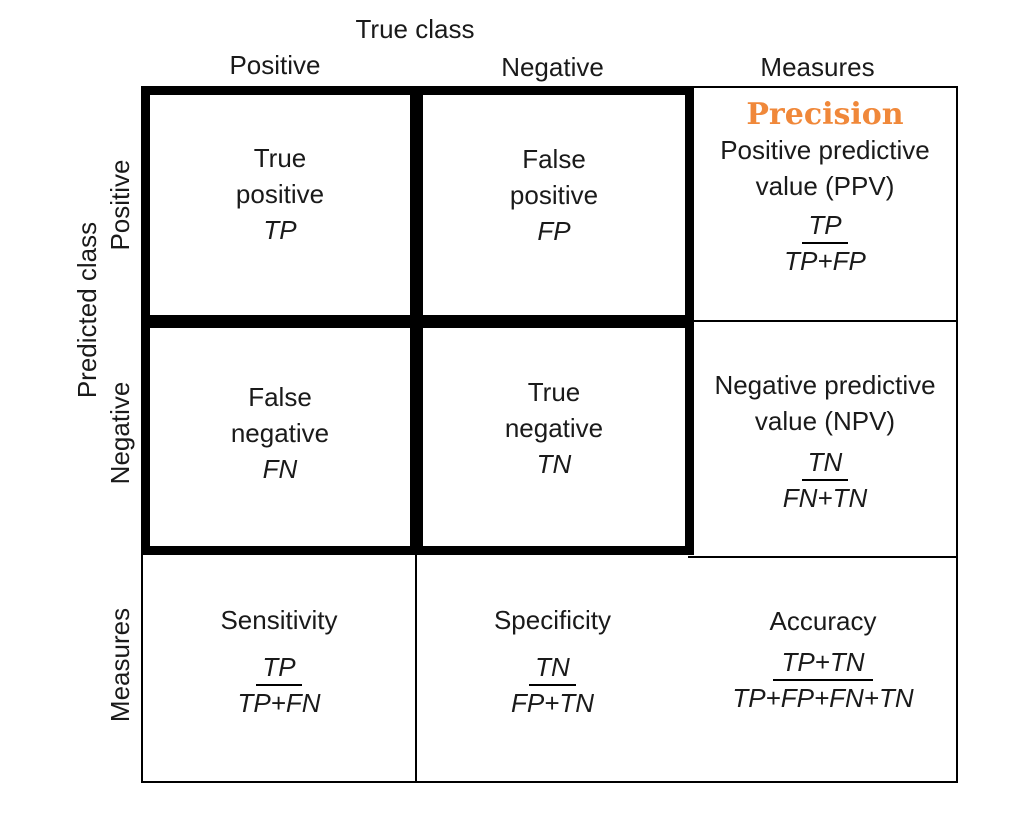  I want to click on fp-line2: positive, so click(554, 195).